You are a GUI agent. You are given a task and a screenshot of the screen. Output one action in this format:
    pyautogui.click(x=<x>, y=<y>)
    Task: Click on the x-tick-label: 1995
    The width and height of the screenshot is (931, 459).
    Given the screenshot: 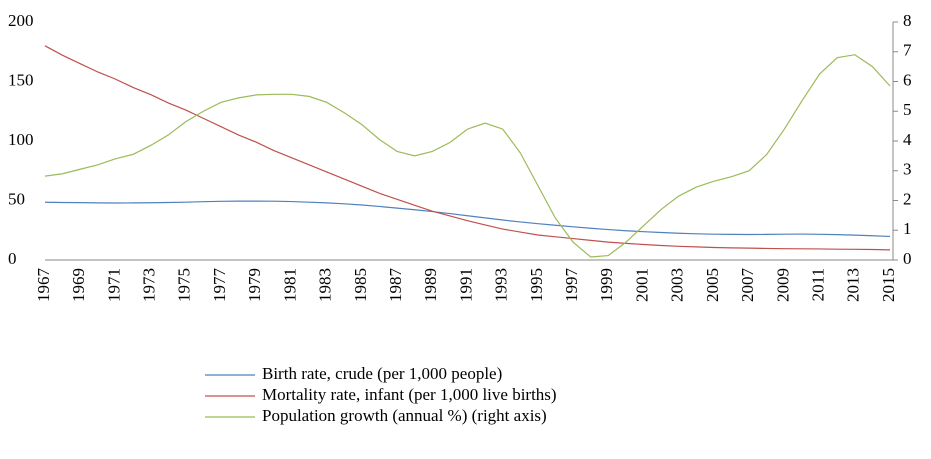 What is the action you would take?
    pyautogui.click(x=536, y=285)
    